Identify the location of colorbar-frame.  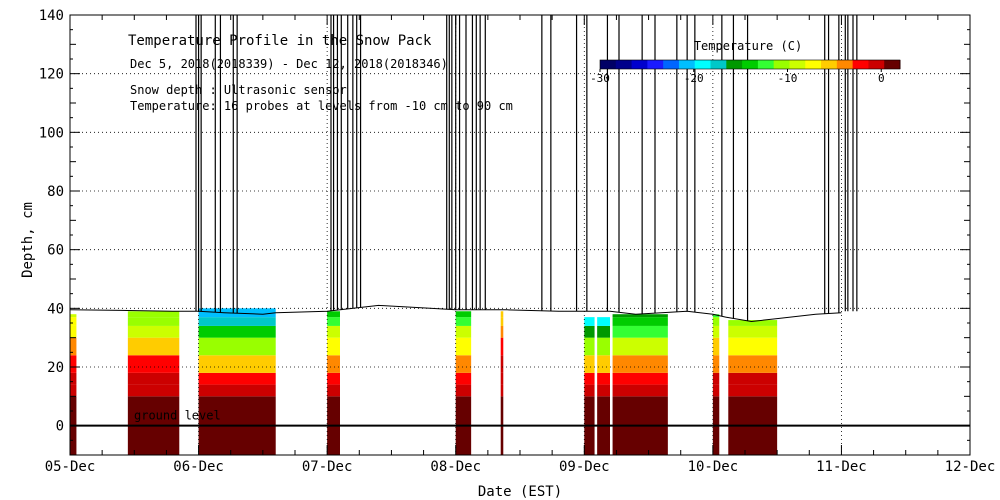
(750, 64).